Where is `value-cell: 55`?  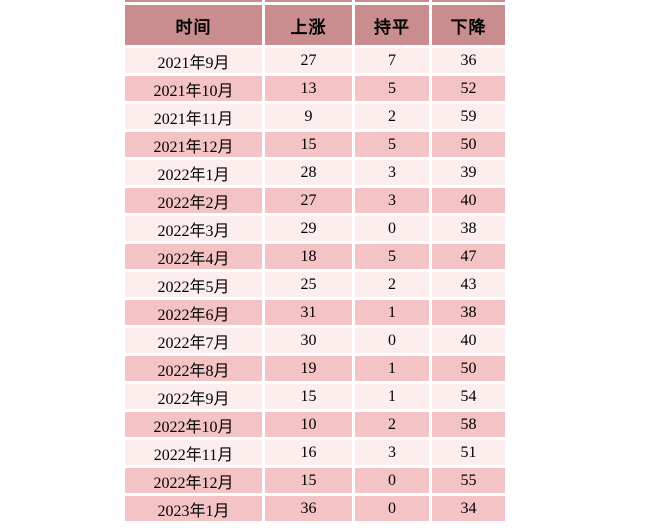 value-cell: 55 is located at coordinates (468, 480).